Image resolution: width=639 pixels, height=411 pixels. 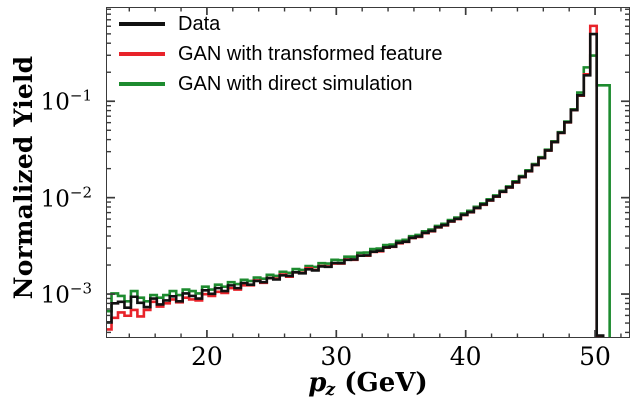 What do you see at coordinates (295, 84) in the screenshot?
I see `legend-label: GAN with direct simulation` at bounding box center [295, 84].